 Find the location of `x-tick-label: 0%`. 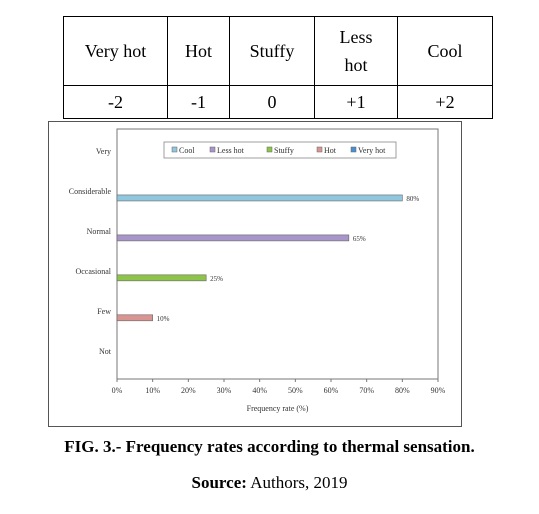

x-tick-label: 0% is located at coordinates (117, 390).